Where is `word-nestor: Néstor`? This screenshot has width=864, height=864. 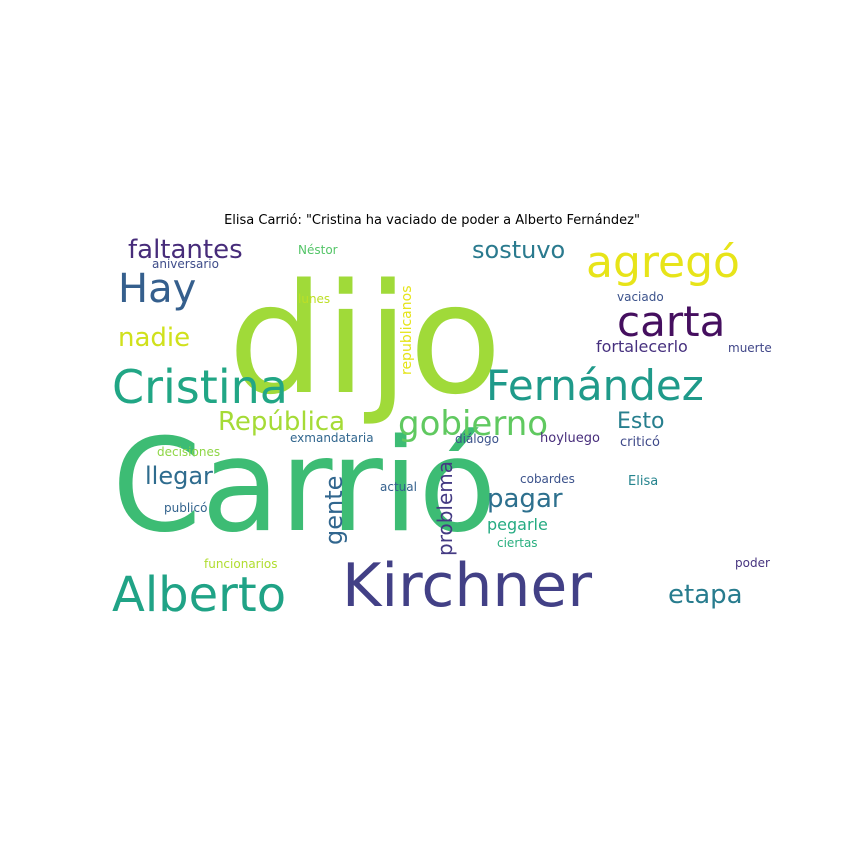 word-nestor: Néstor is located at coordinates (318, 250).